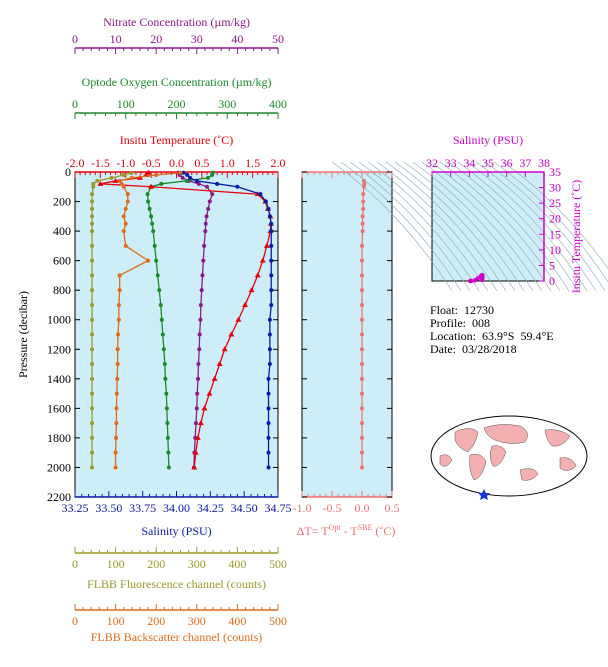 The height and width of the screenshot is (667, 608). I want to click on pressure-tick-label: 0, so click(68, 172).